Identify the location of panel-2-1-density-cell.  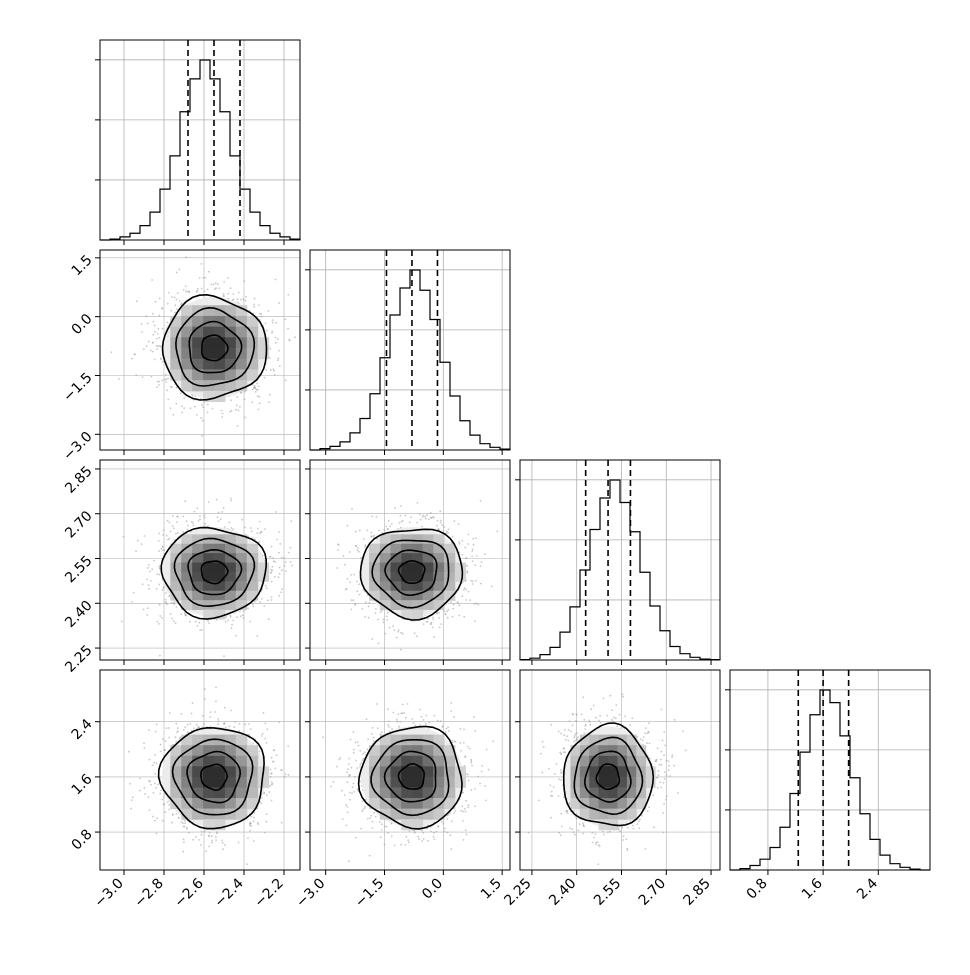
(209, 343).